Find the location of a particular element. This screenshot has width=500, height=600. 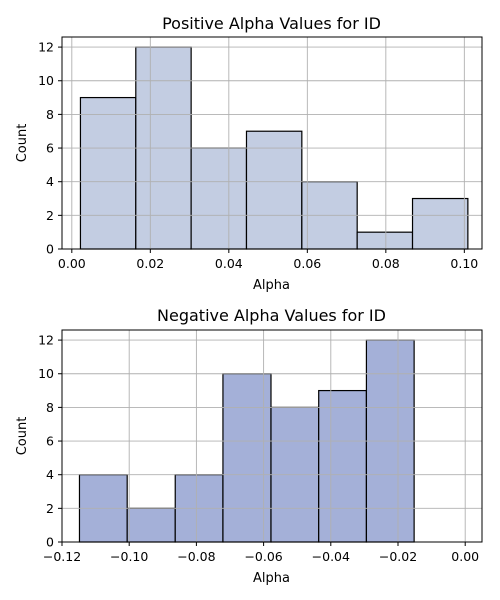

x-tick-label: −0.10 is located at coordinates (129, 556).